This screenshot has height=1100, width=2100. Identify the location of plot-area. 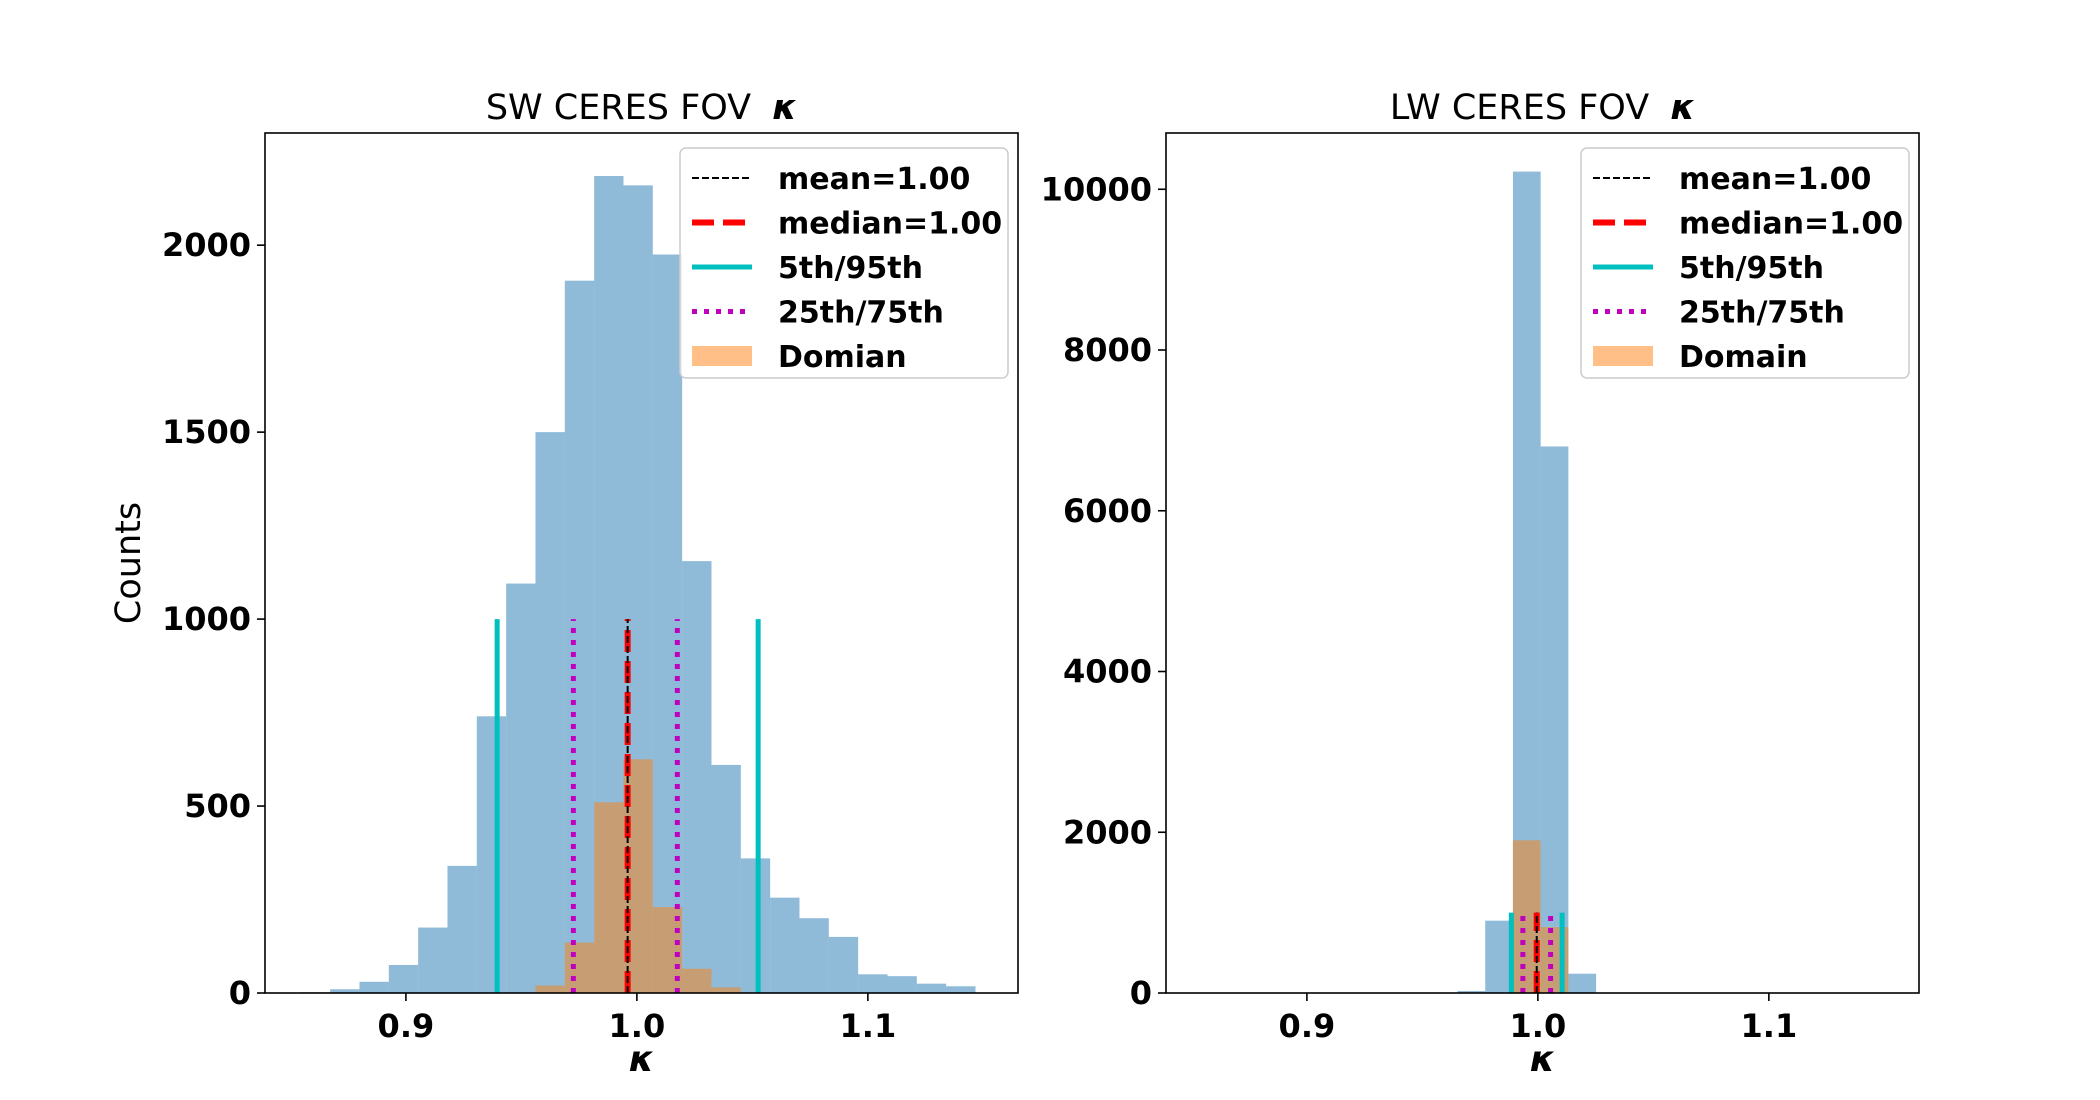
(1527, 582).